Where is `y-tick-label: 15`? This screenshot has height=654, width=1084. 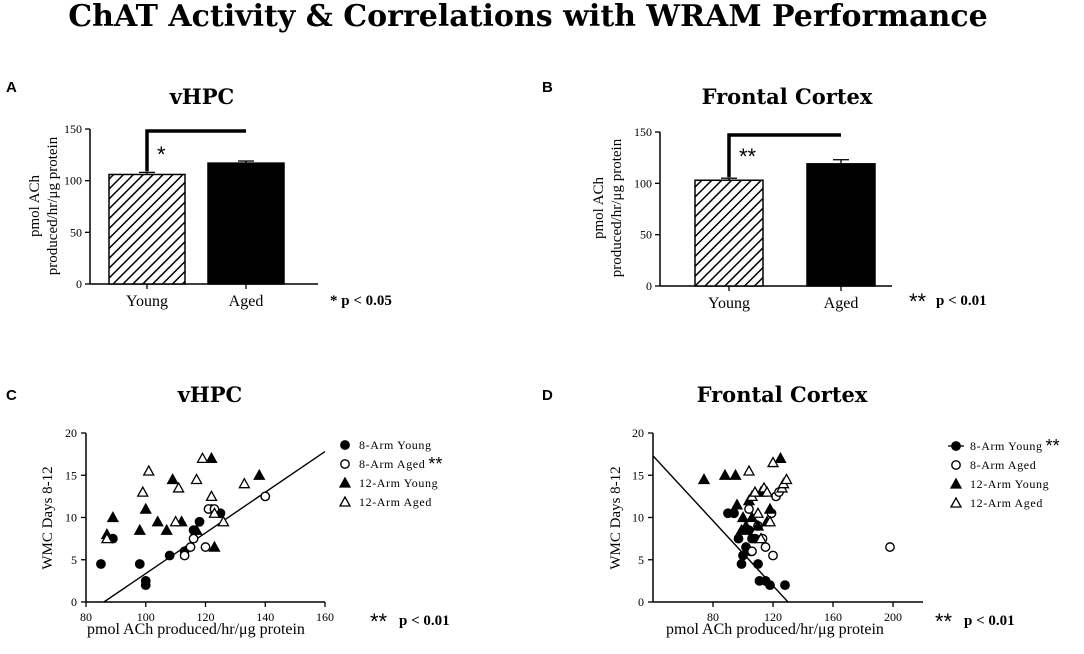
y-tick-label: 15 is located at coordinates (638, 475).